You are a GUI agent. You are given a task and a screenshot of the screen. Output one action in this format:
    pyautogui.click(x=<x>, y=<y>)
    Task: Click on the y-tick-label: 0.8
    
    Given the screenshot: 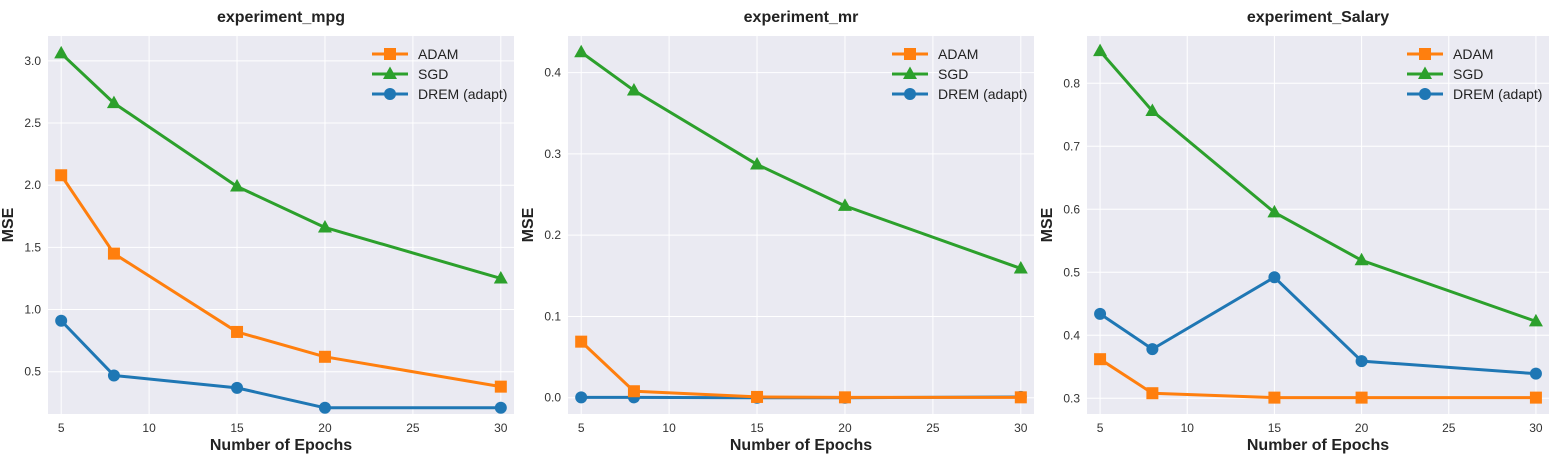 What is the action you would take?
    pyautogui.click(x=1071, y=83)
    